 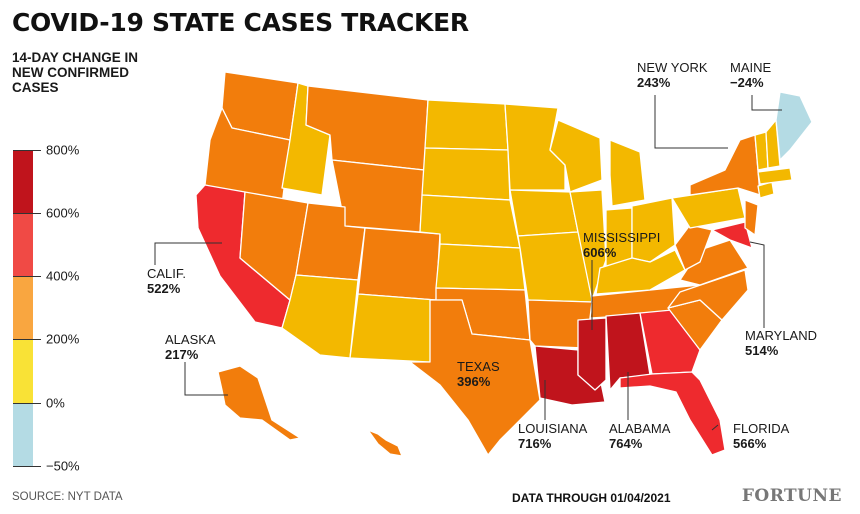 What do you see at coordinates (378, 196) in the screenshot?
I see `state-wyoming` at bounding box center [378, 196].